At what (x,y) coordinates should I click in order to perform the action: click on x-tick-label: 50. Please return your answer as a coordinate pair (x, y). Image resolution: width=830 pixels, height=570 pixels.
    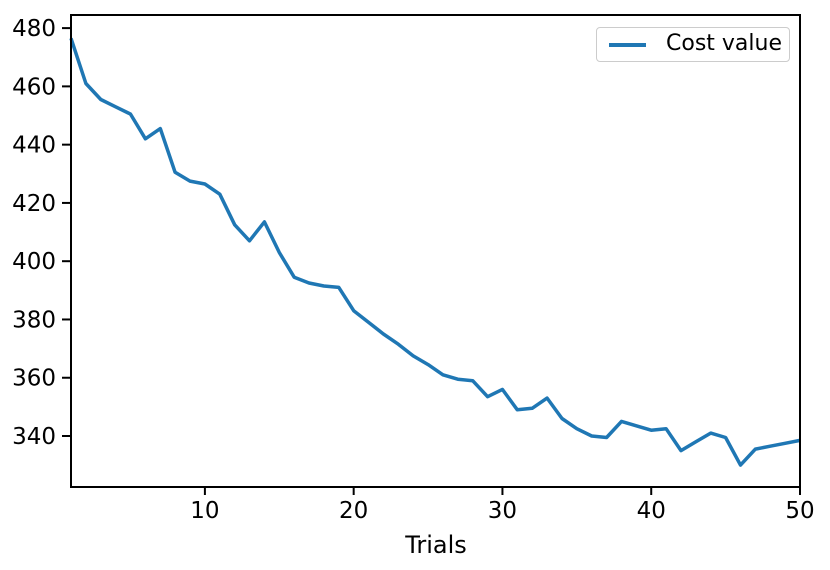
    Looking at the image, I should click on (799, 511).